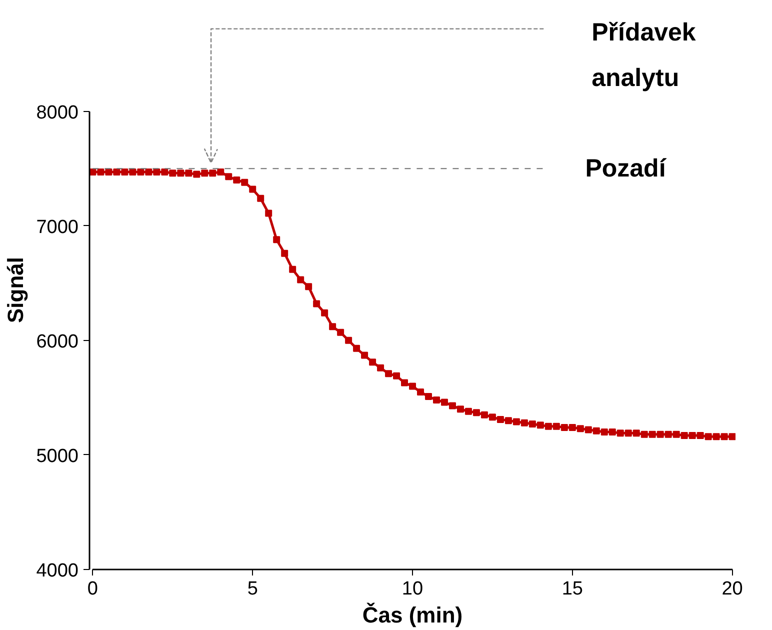 The width and height of the screenshot is (772, 630). I want to click on x-tick-label: 10, so click(413, 589).